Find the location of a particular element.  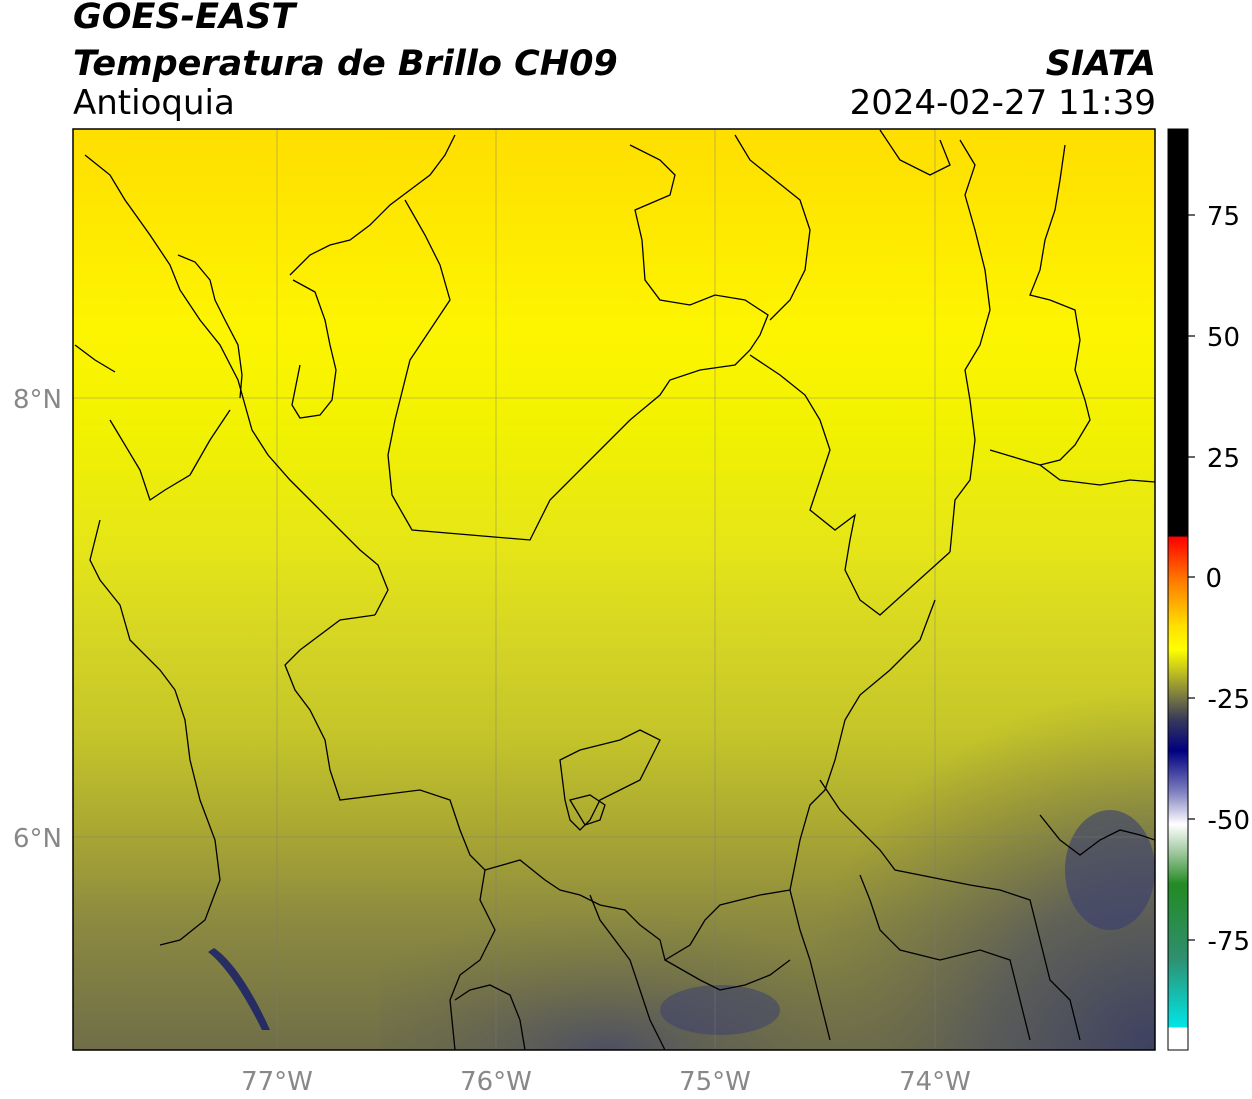

colorbar-tick-25: 25 is located at coordinates (1223, 459).